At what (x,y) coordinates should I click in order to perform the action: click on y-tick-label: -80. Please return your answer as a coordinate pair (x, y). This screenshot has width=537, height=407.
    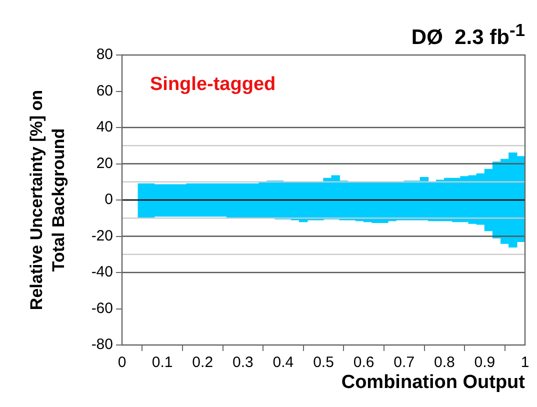
    Looking at the image, I should click on (102, 345).